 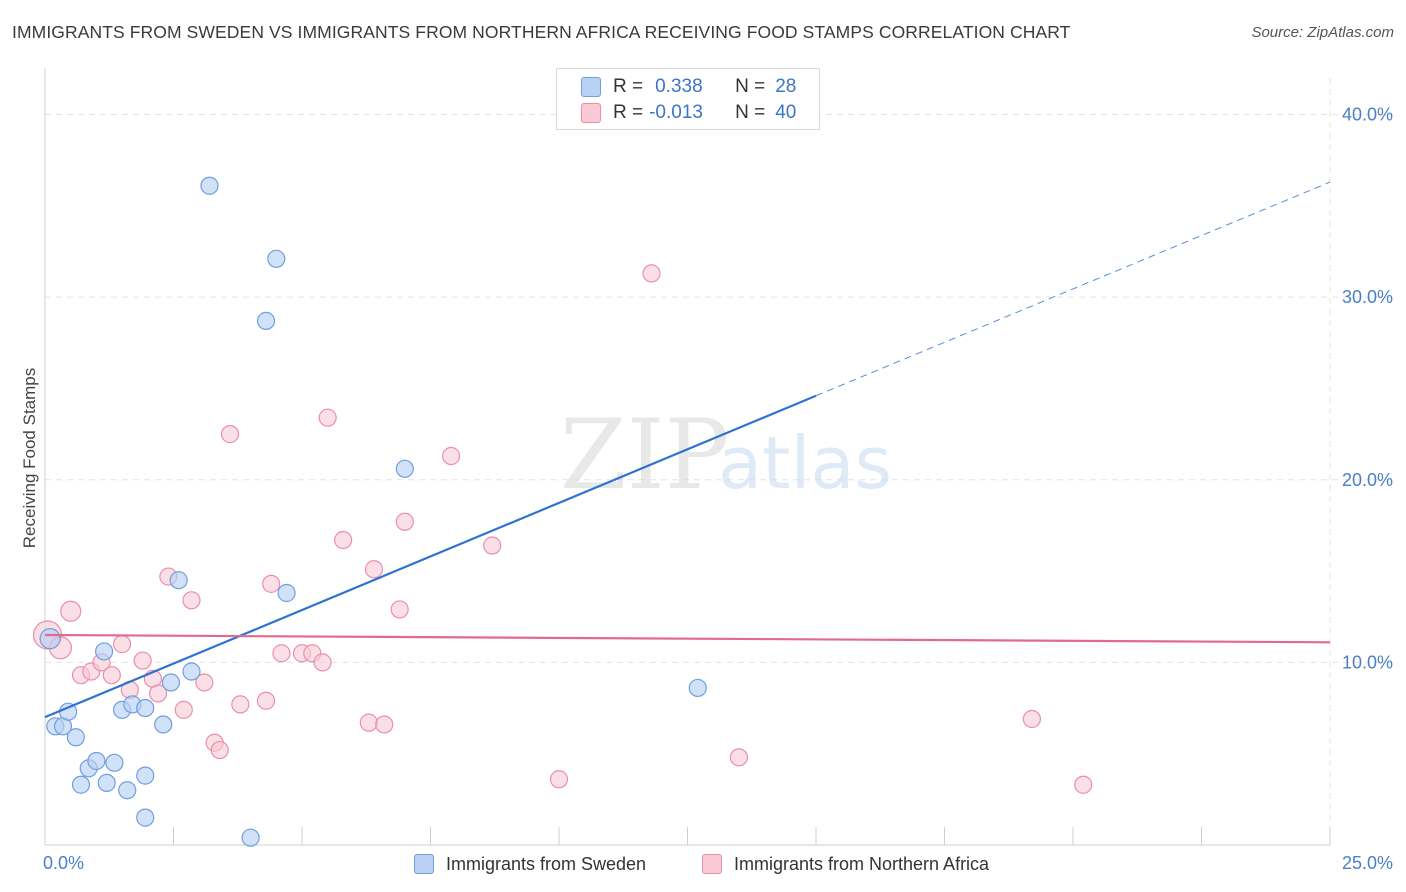 I want to click on sweden-n-label: N =, so click(x=750, y=86).